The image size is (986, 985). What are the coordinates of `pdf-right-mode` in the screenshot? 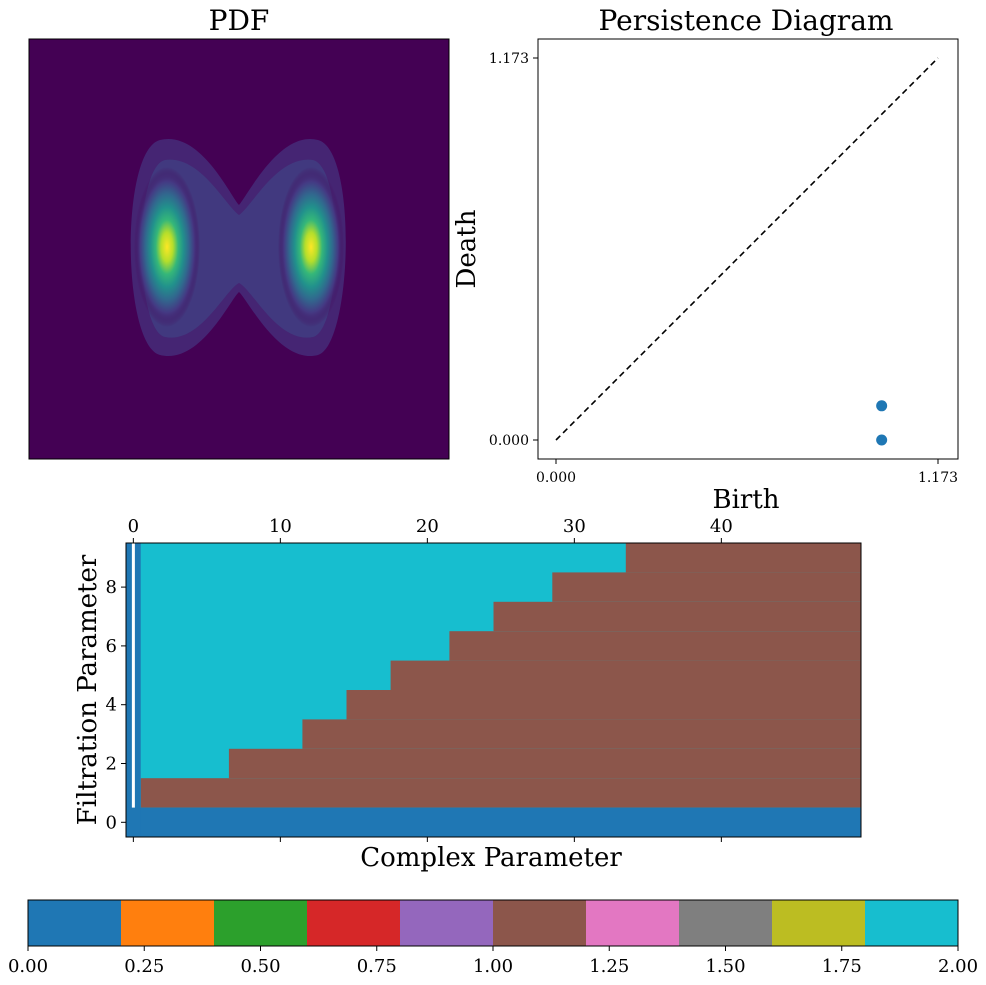 It's located at (311, 247).